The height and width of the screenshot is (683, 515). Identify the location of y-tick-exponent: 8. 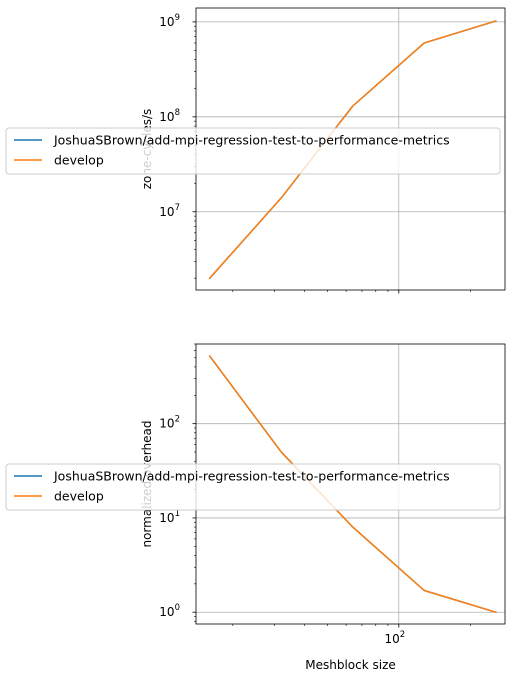
(177, 113).